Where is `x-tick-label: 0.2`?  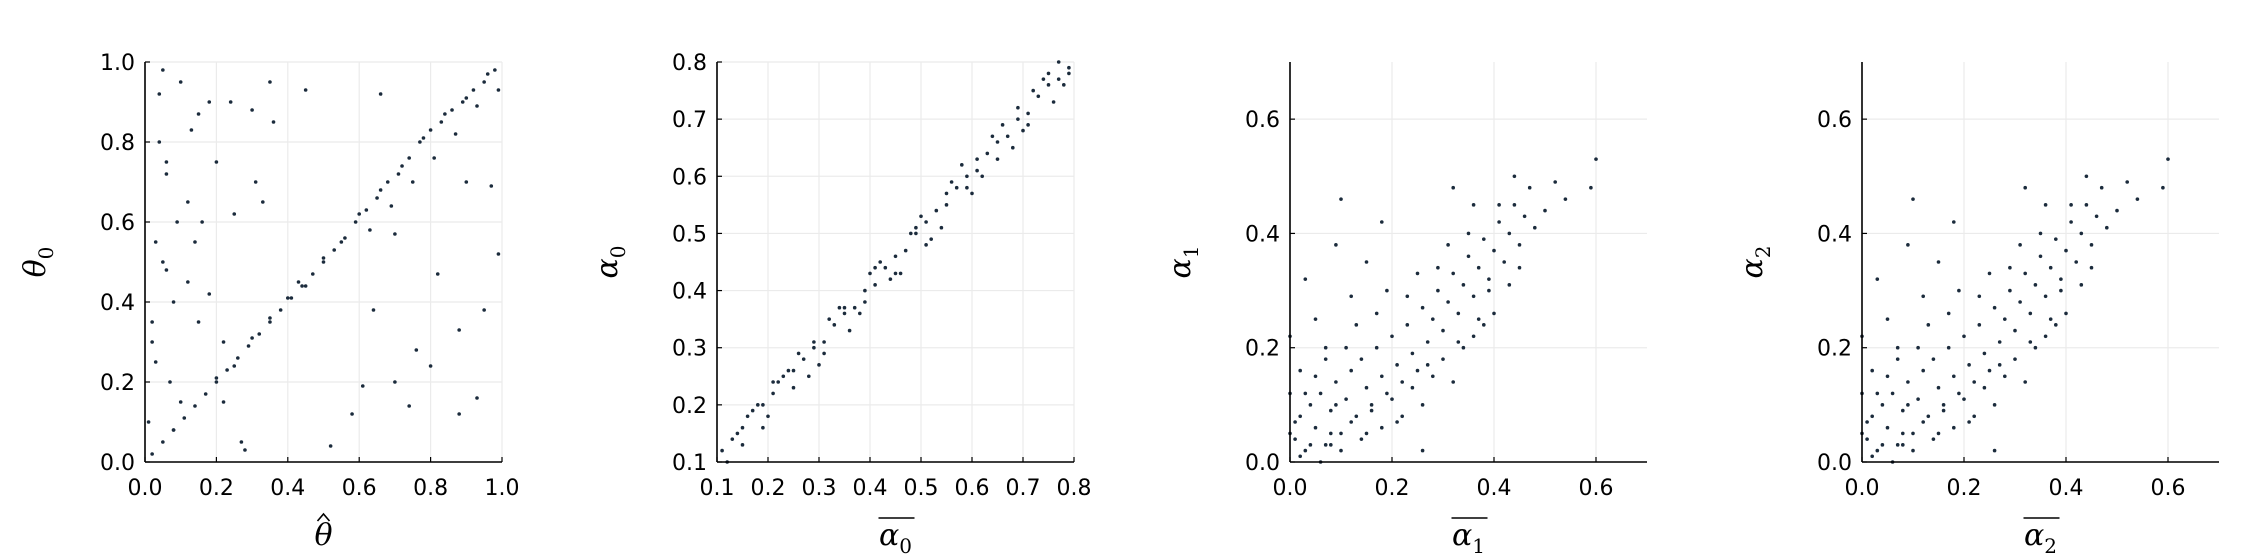
x-tick-label: 0.2 is located at coordinates (768, 488).